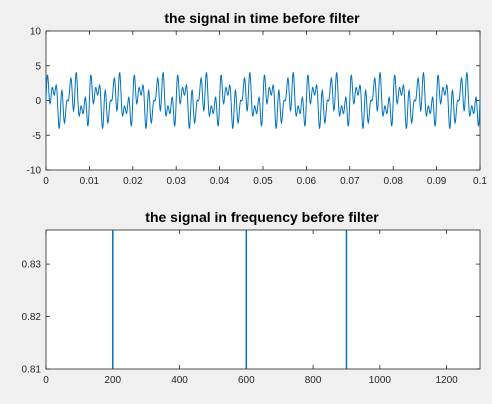 This screenshot has width=492, height=404. I want to click on time-plot-title: the signal in time before filter, so click(262, 18).